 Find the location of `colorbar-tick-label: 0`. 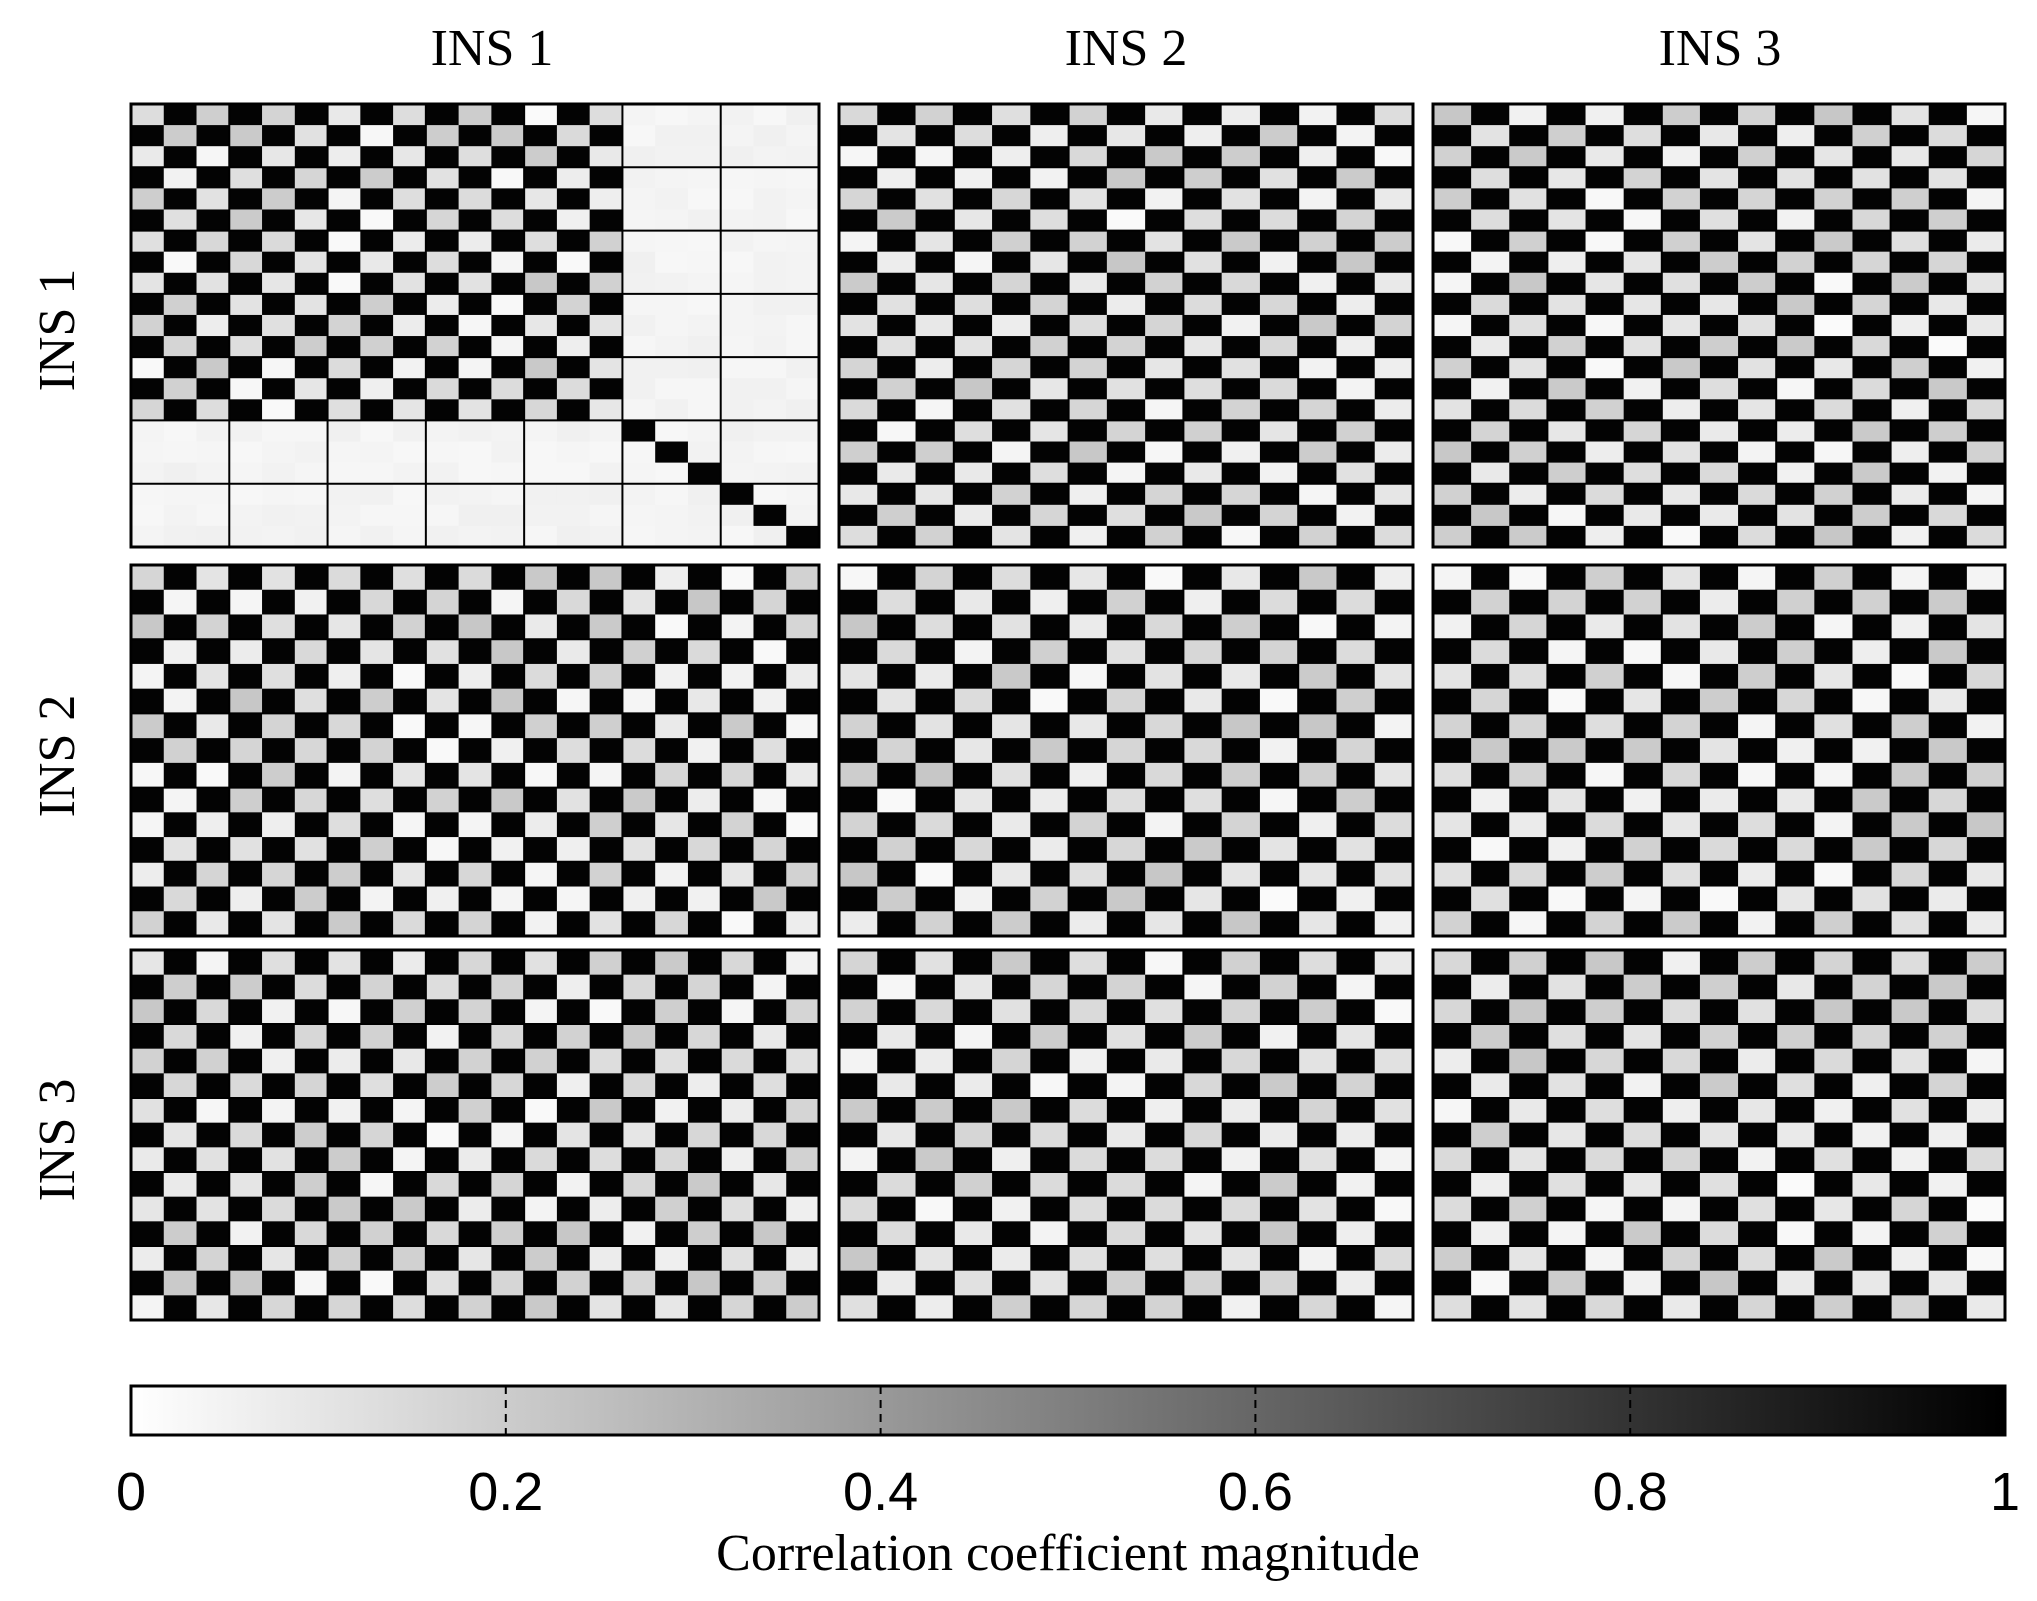

colorbar-tick-label: 0 is located at coordinates (131, 1492).